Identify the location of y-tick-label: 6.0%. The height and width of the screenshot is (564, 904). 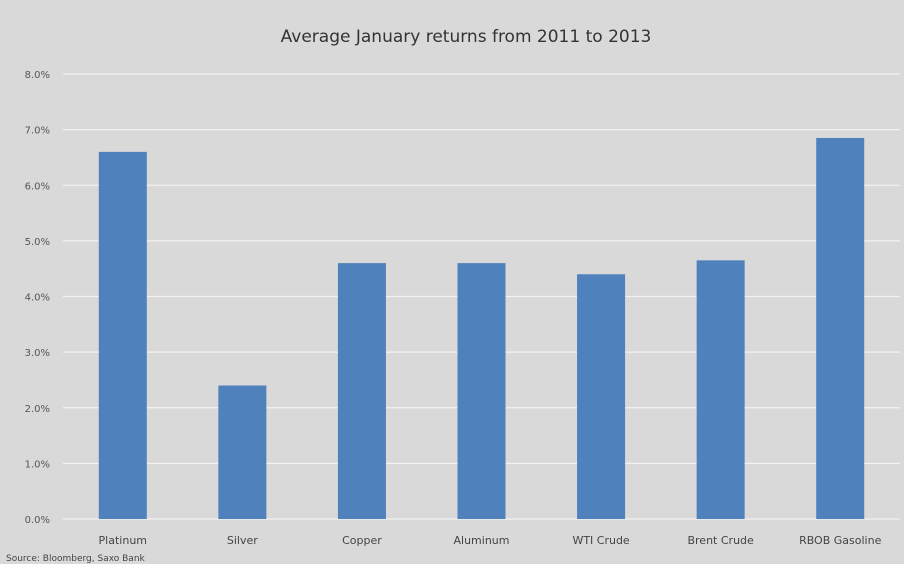
(37, 186).